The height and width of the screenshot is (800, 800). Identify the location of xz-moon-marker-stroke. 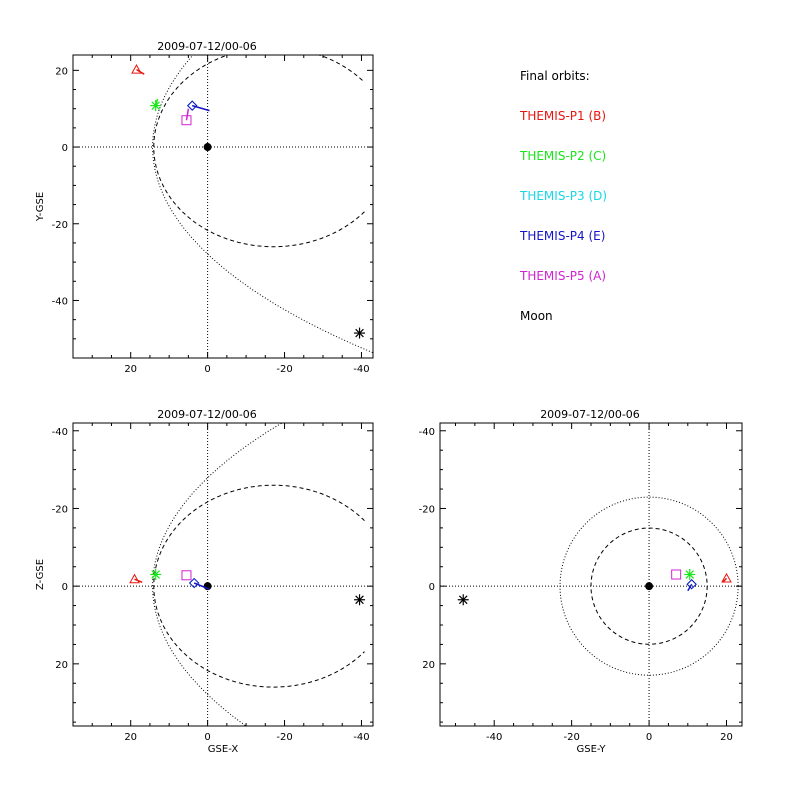
(359, 600).